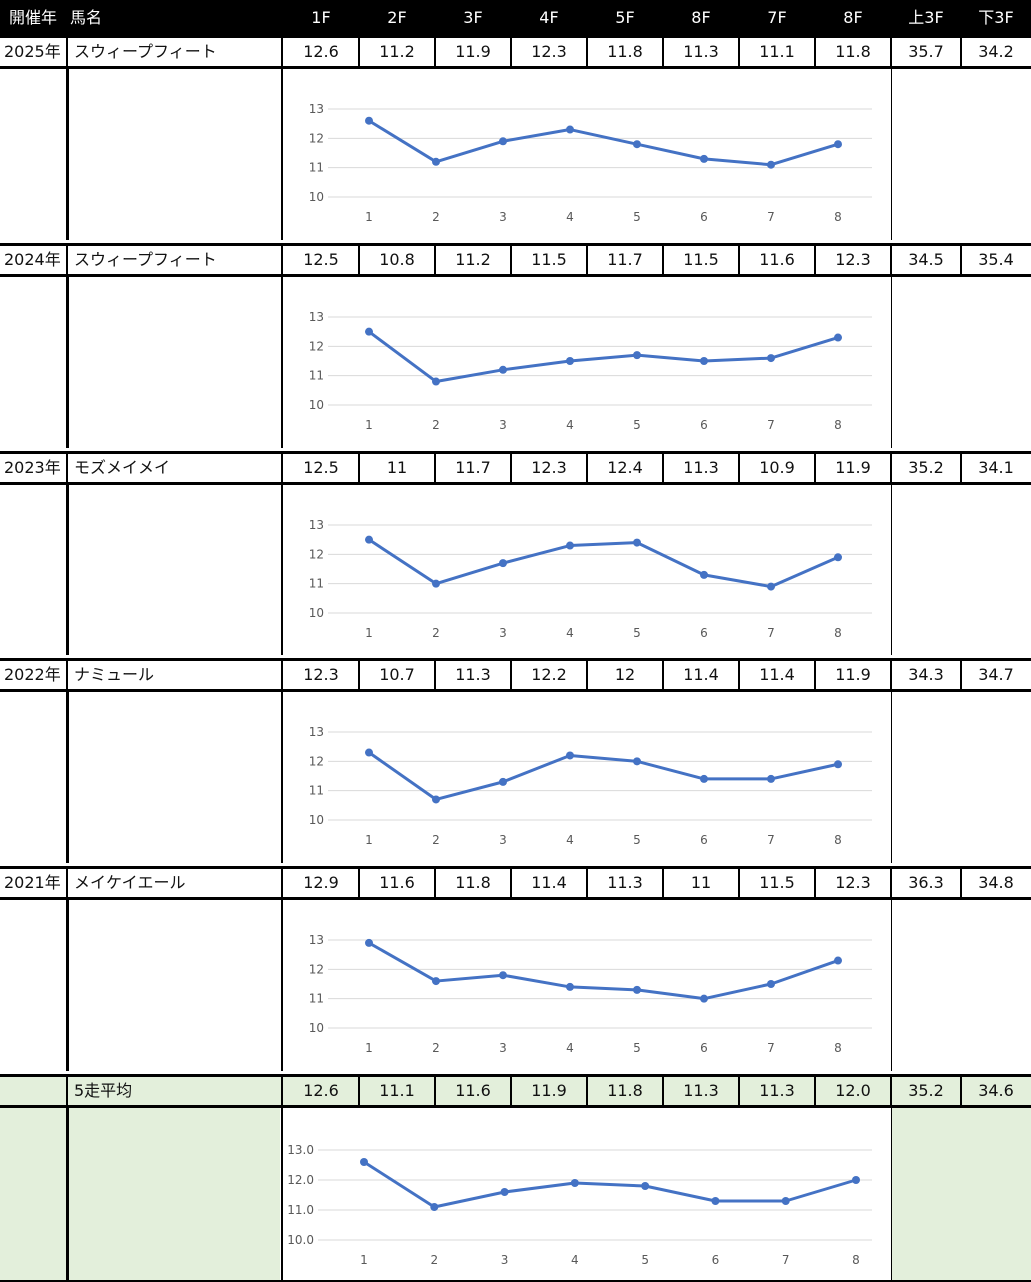  Describe the element at coordinates (300, 1210) in the screenshot. I see `y-tick-label: 11.0` at that location.